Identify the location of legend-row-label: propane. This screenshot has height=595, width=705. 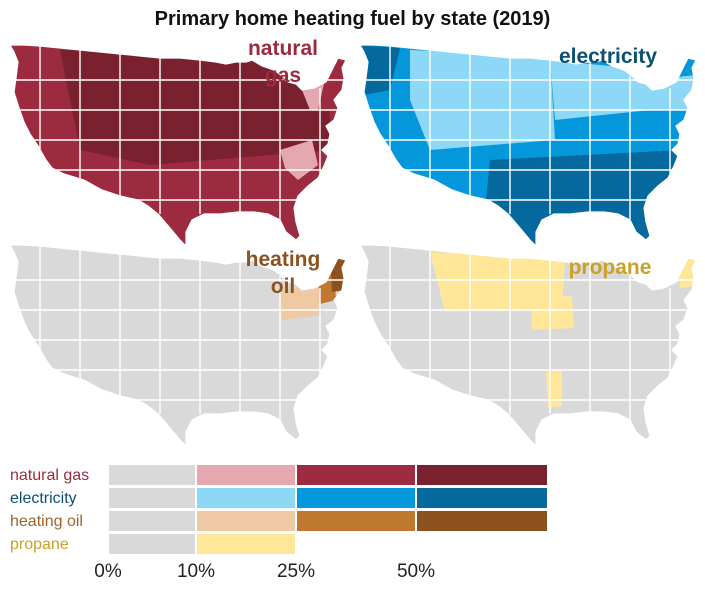
(39, 544).